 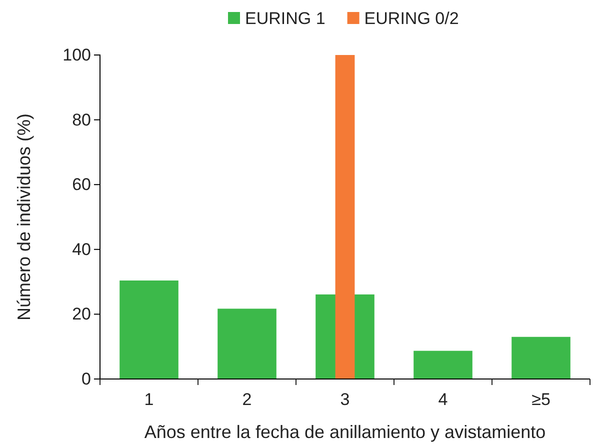 I want to click on legend-label: EURING 1, so click(x=285, y=18).